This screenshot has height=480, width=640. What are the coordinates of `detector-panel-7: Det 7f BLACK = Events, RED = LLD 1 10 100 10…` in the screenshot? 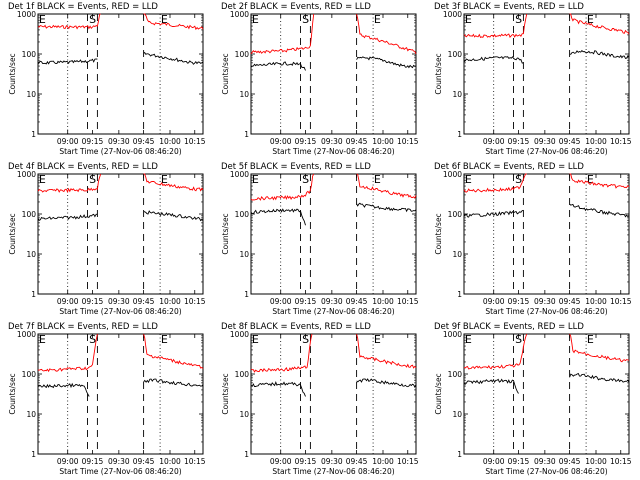 It's located at (110, 400).